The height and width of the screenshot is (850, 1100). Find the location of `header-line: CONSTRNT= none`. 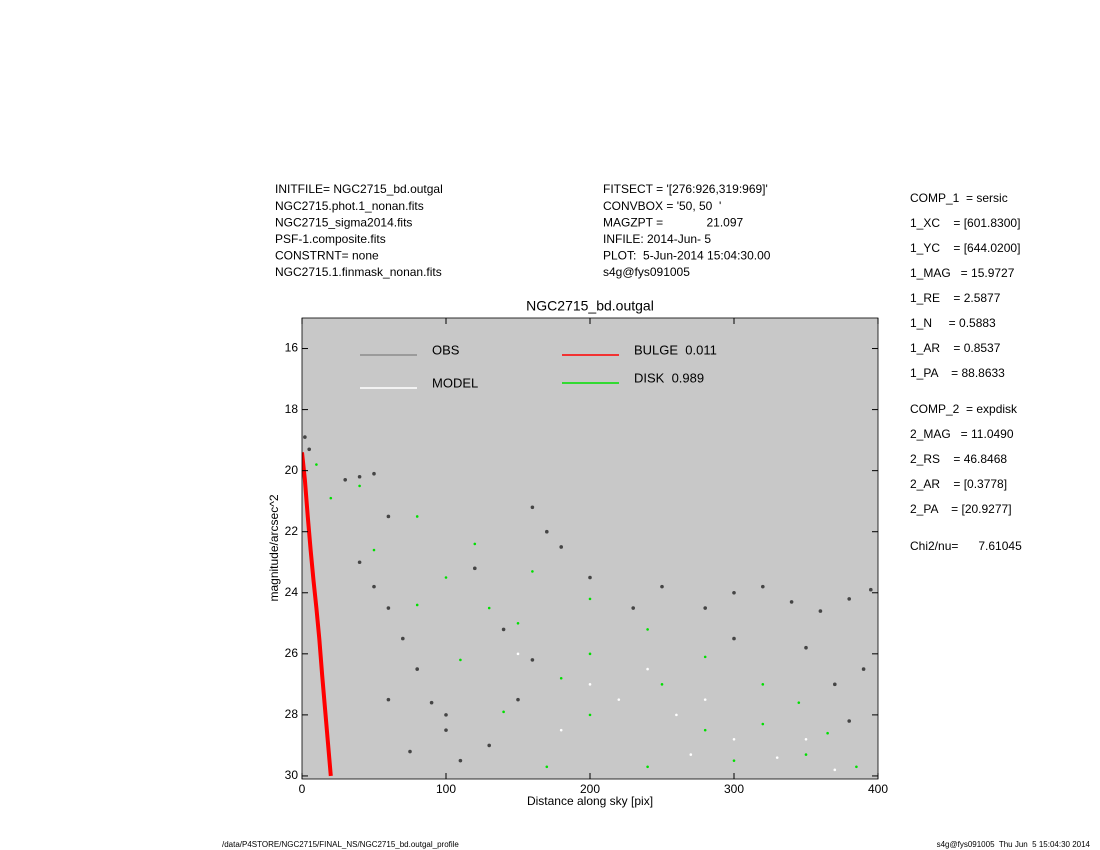

header-line: CONSTRNT= none is located at coordinates (327, 256).